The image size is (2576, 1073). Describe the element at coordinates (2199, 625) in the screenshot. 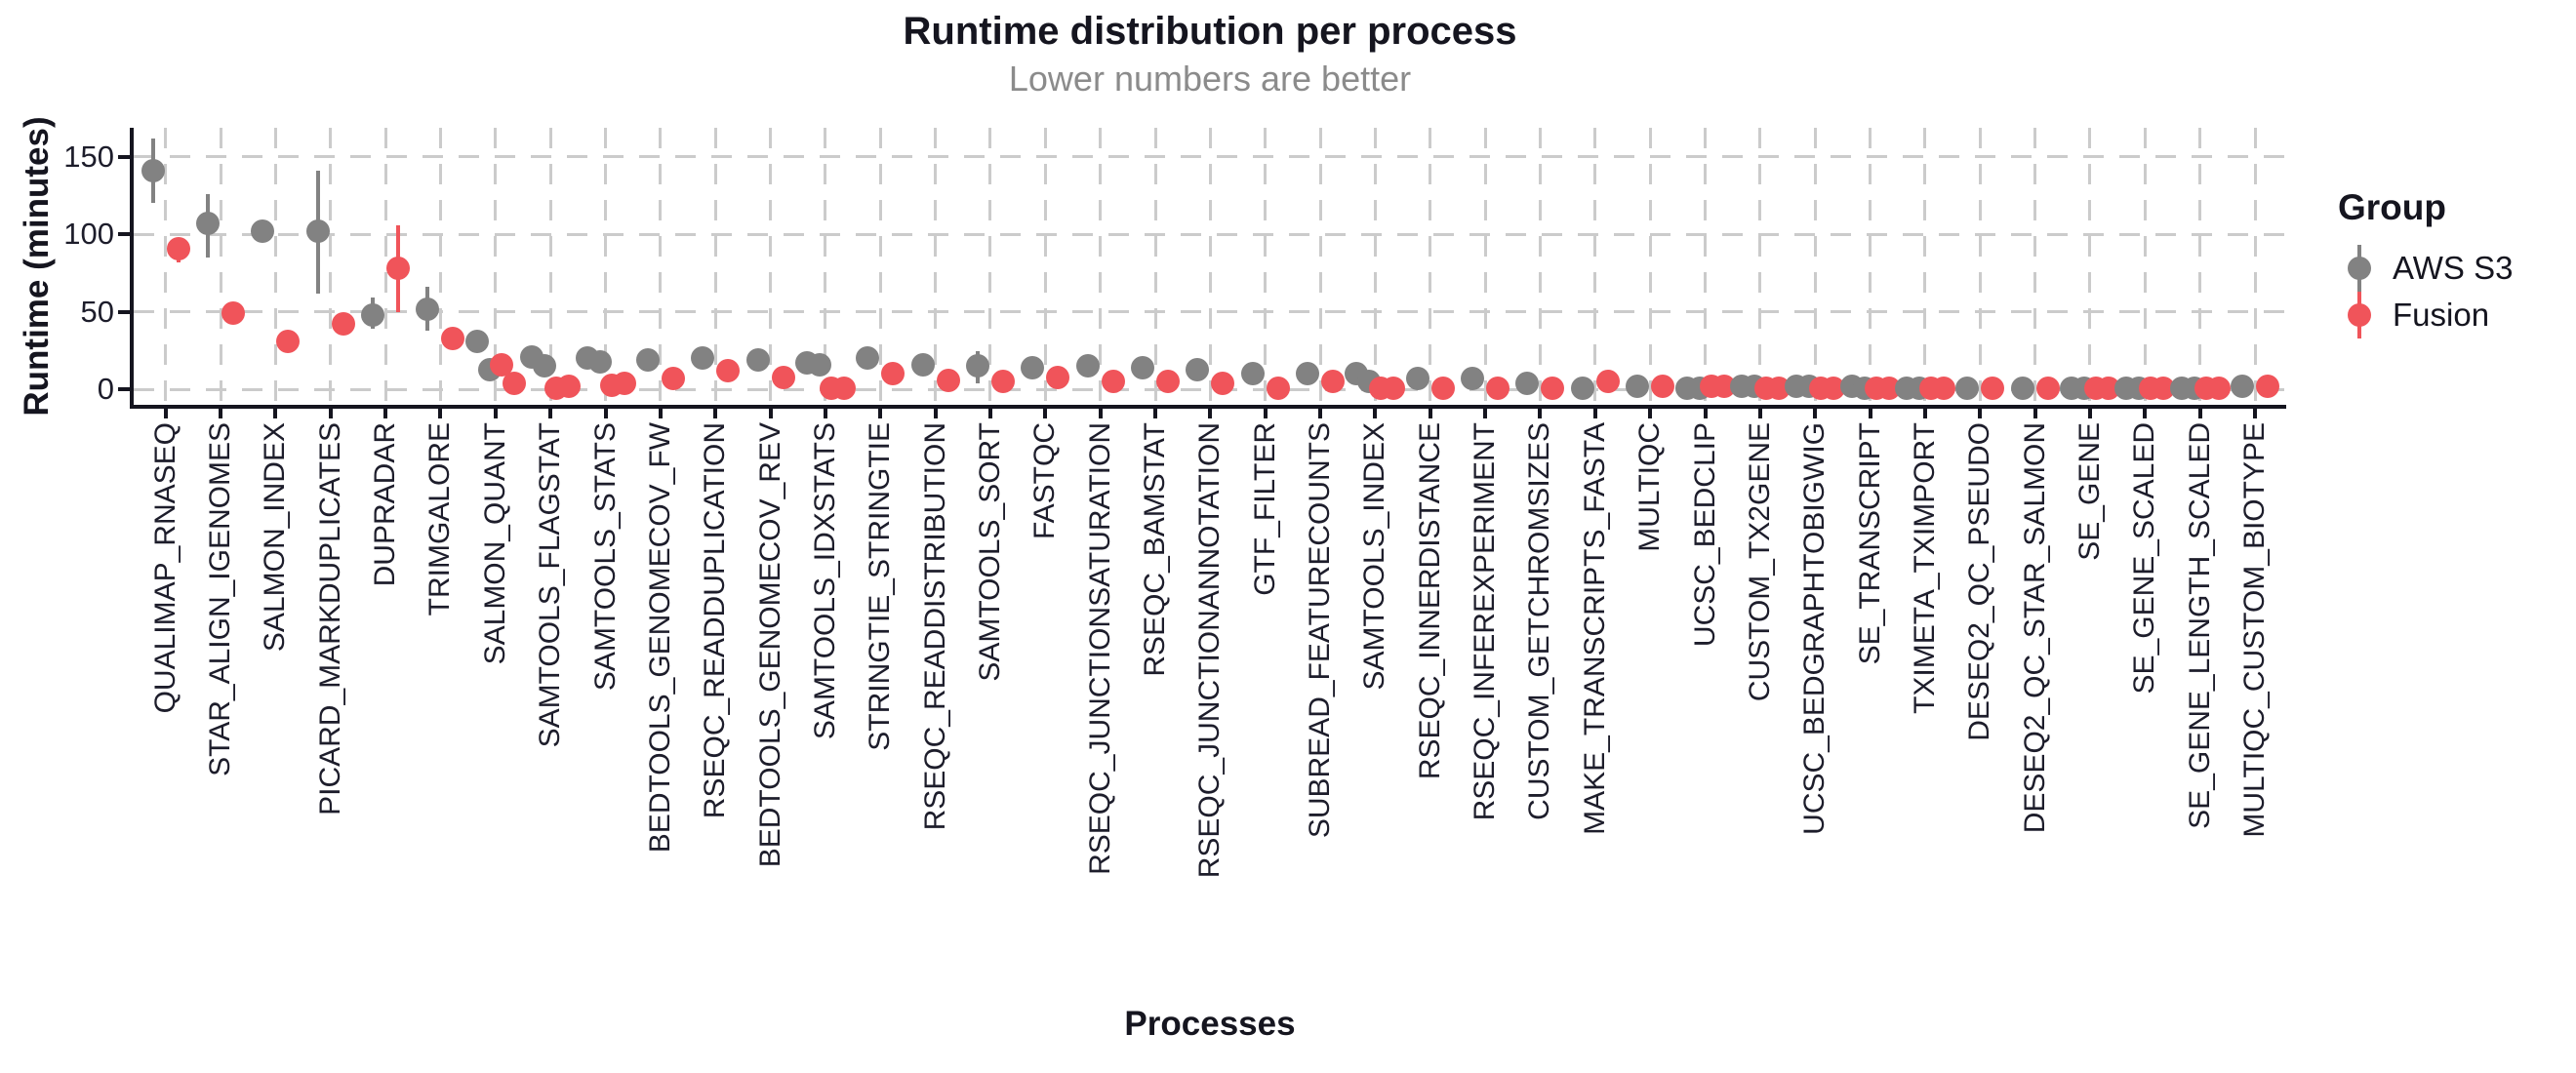

I see `x-tick-label: SE_GENE_LENGTH_SCALED` at that location.